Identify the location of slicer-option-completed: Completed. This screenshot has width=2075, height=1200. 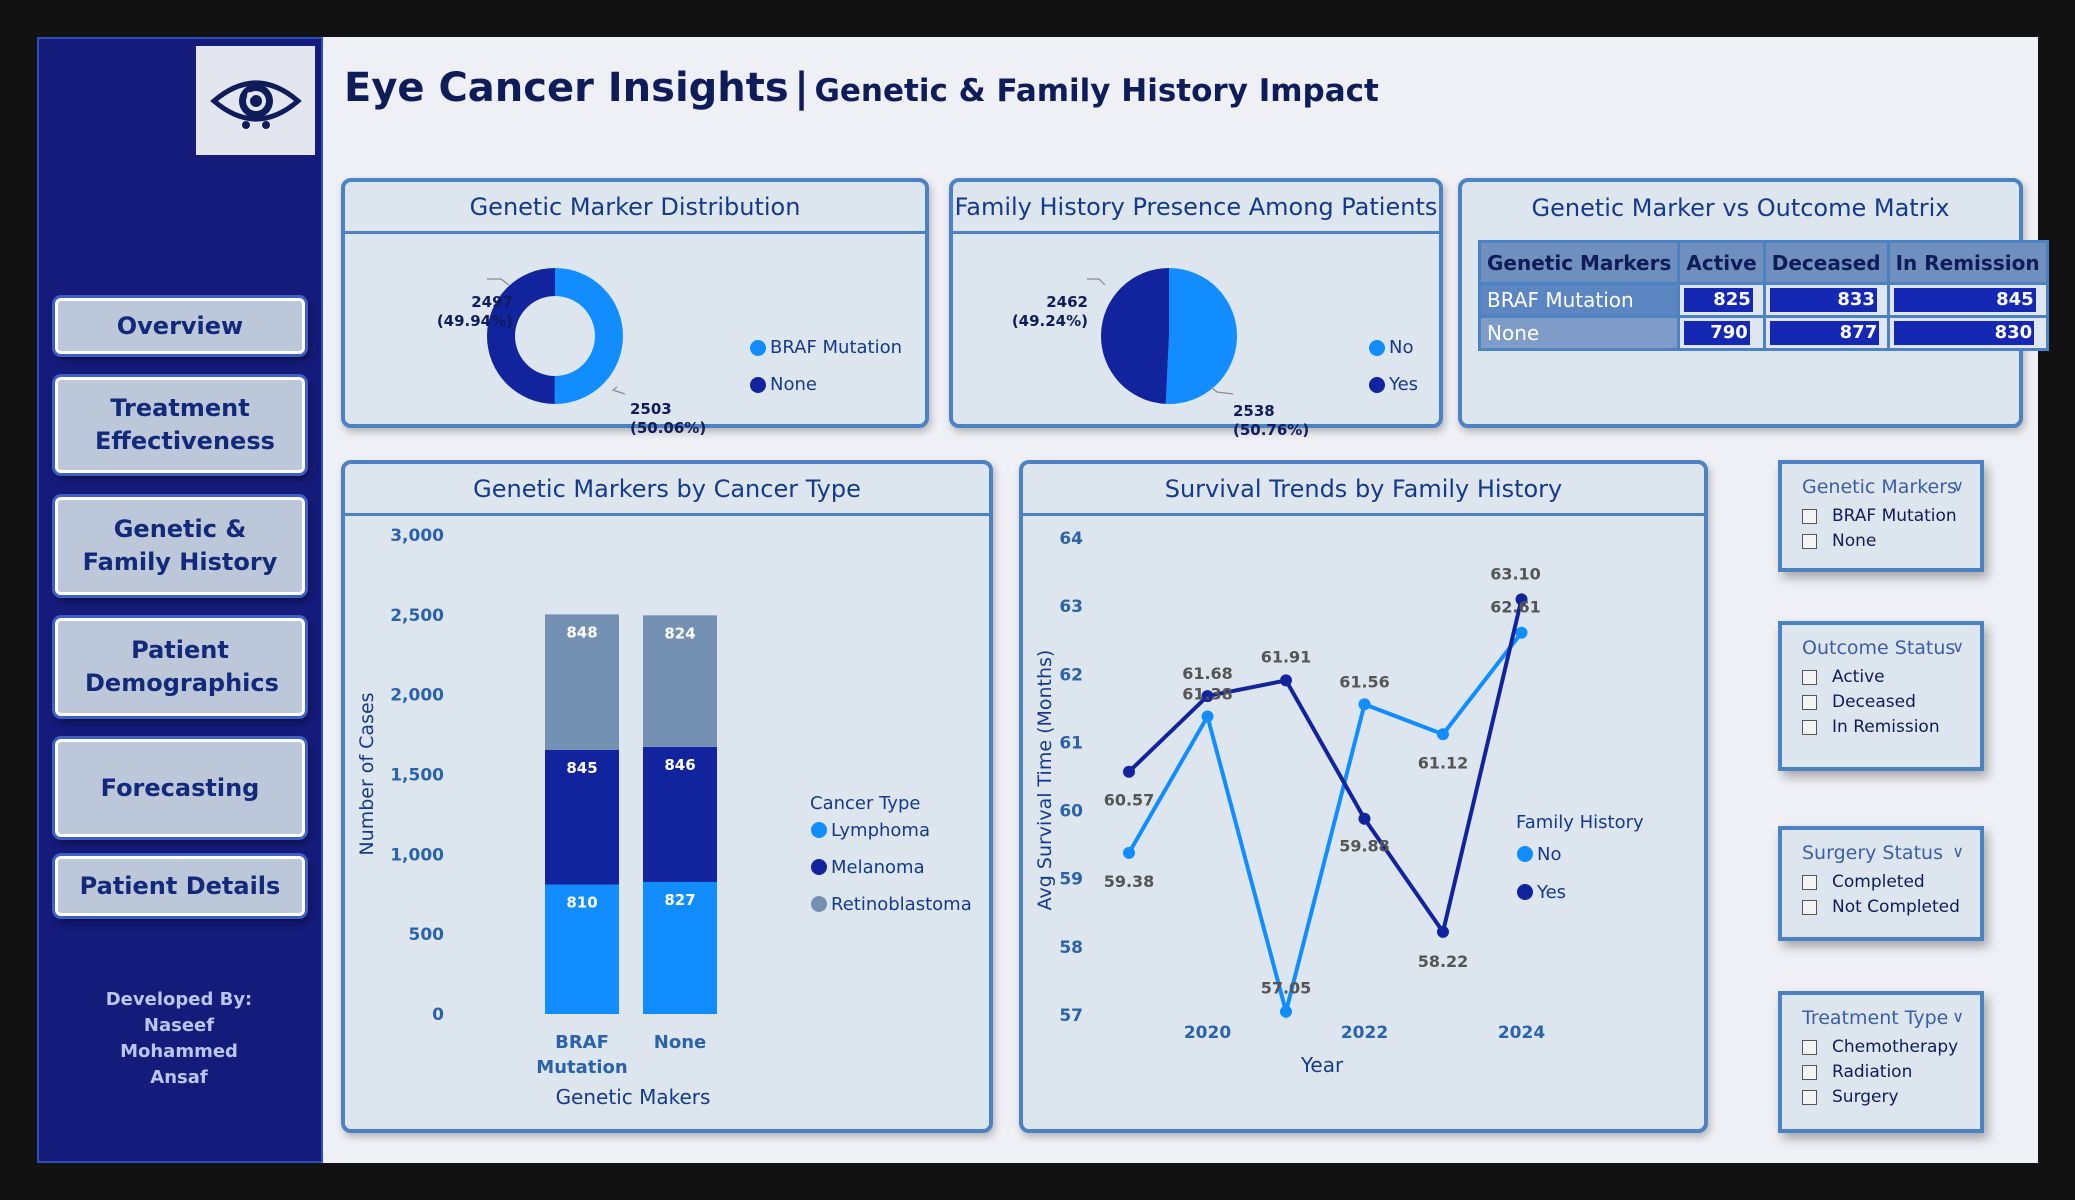
(1863, 882).